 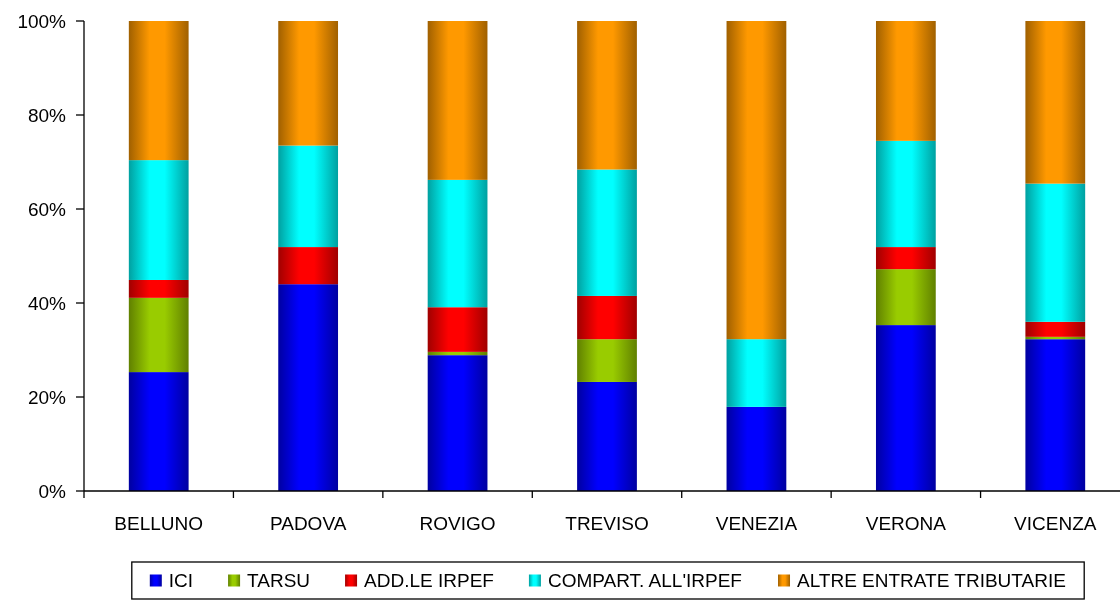 What do you see at coordinates (931, 581) in the screenshot?
I see `legend-label: ALTRE ENTRATE TRIBUTARIE` at bounding box center [931, 581].